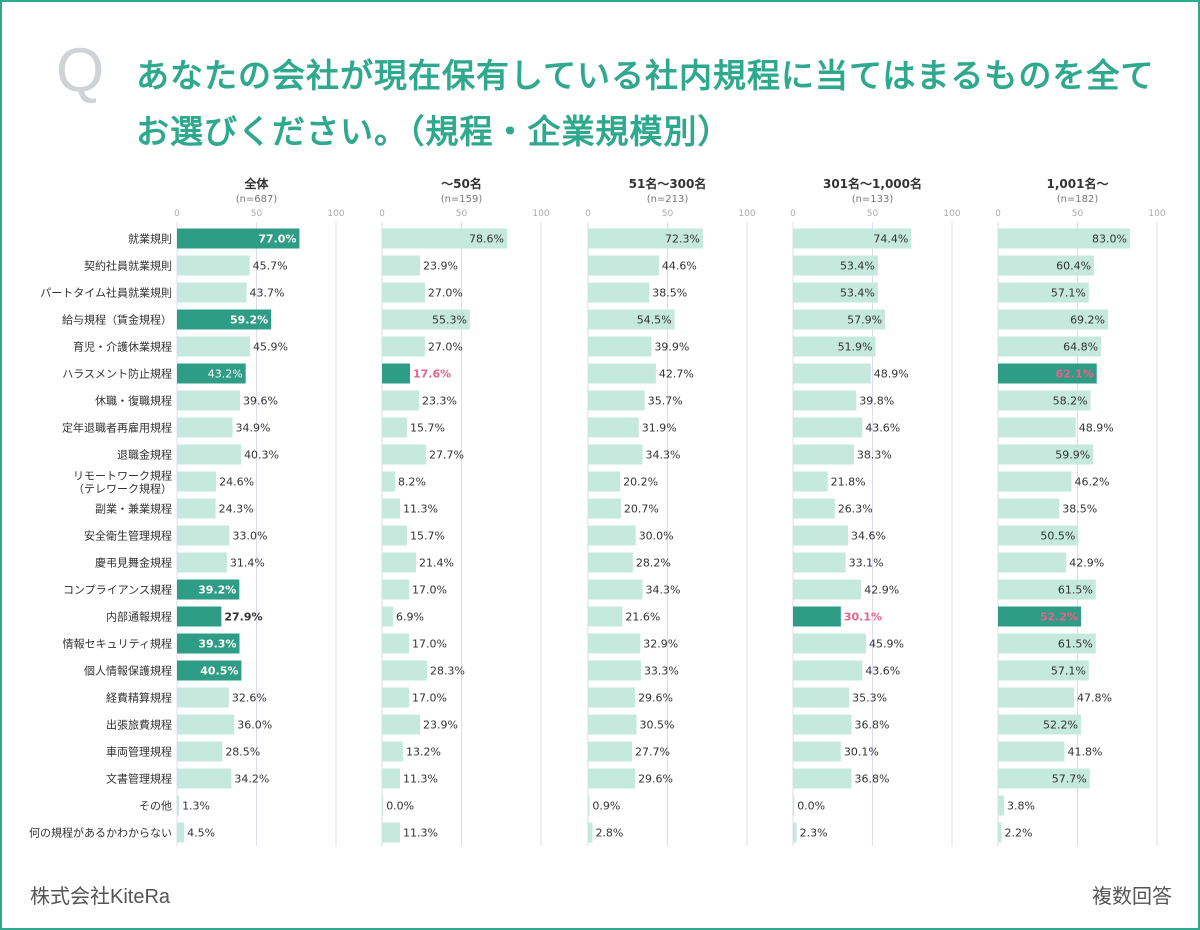 The width and height of the screenshot is (1200, 930). Describe the element at coordinates (679, 266) in the screenshot. I see `data-label: 44.6%` at that location.